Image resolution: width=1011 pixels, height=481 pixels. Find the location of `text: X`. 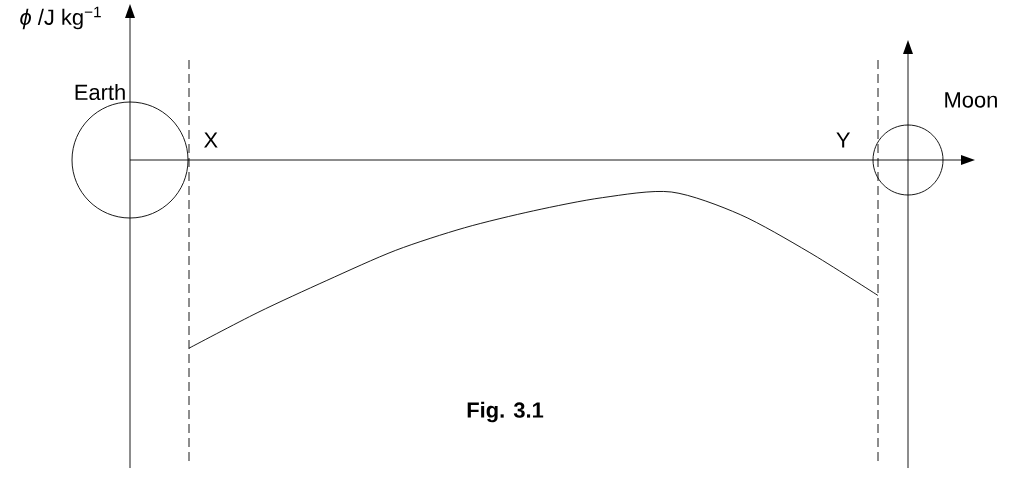

text: X is located at coordinates (211, 140).